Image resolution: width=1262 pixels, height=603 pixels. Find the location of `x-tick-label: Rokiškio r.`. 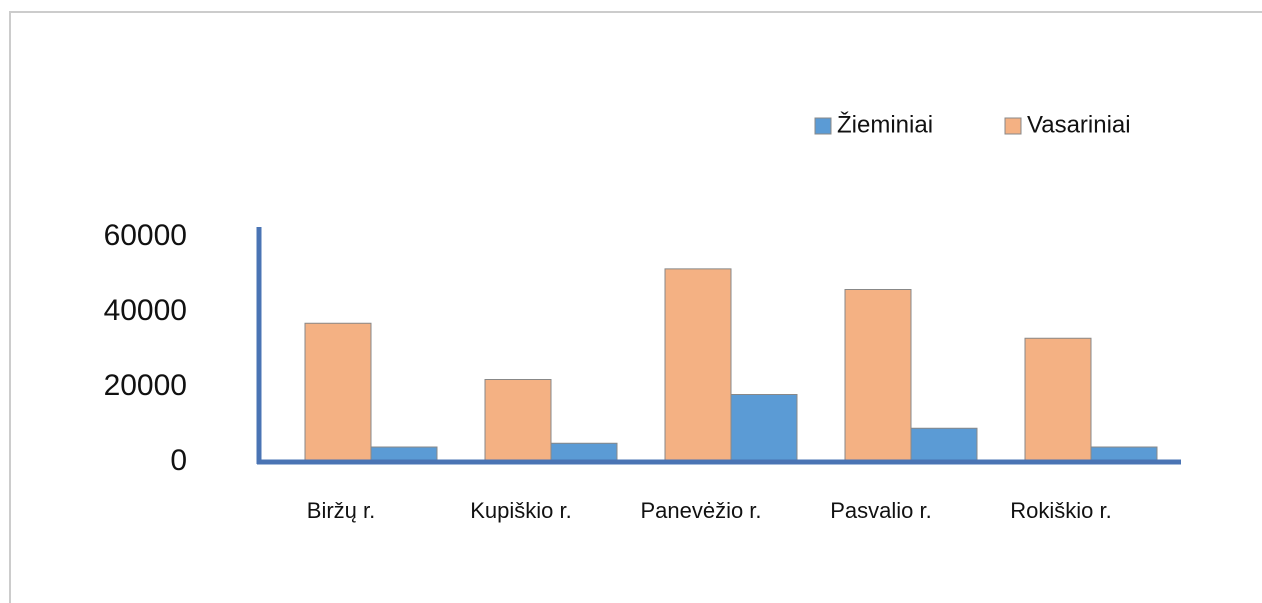

x-tick-label: Rokiškio r. is located at coordinates (1060, 510).